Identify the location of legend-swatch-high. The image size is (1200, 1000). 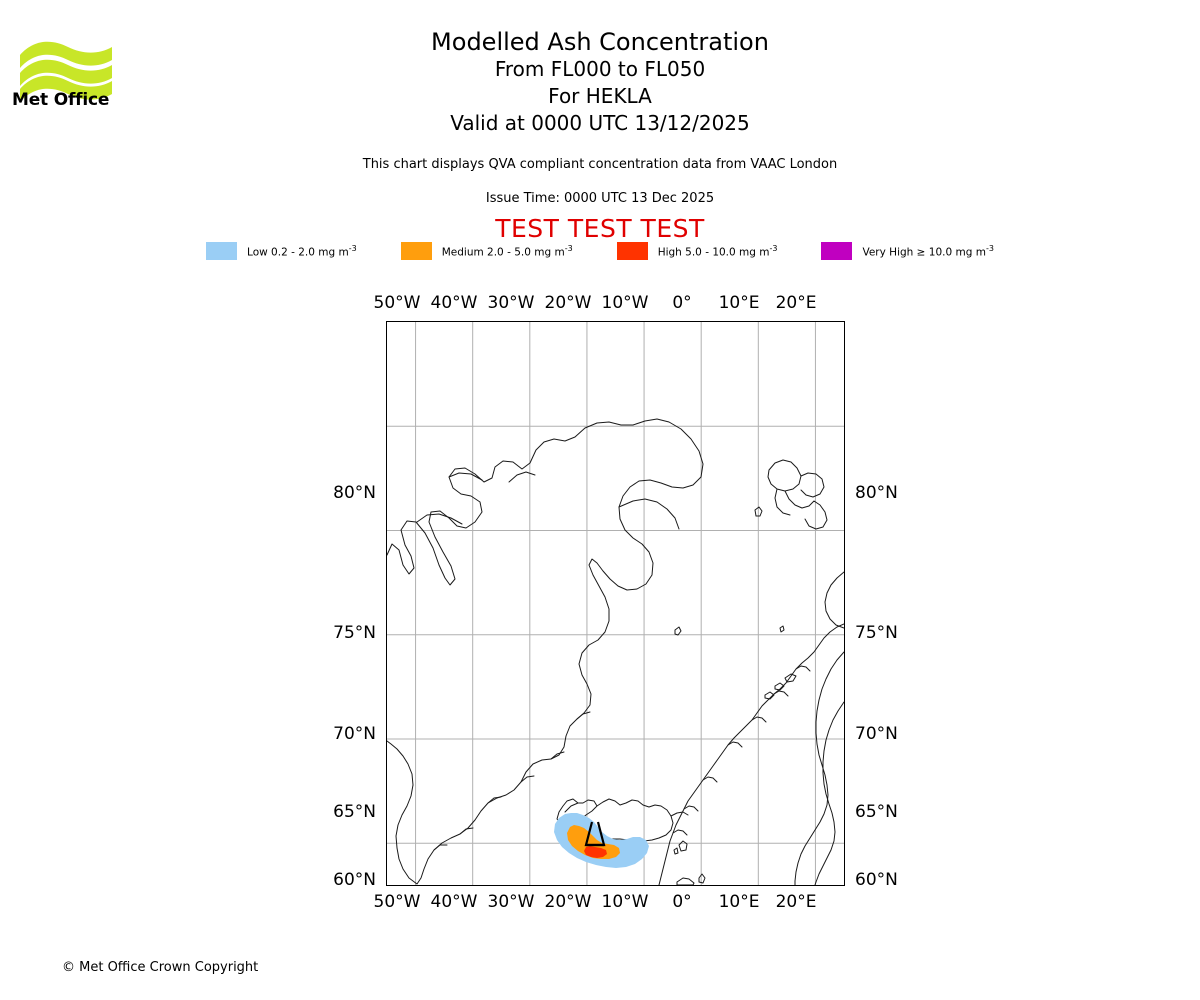
(632, 251).